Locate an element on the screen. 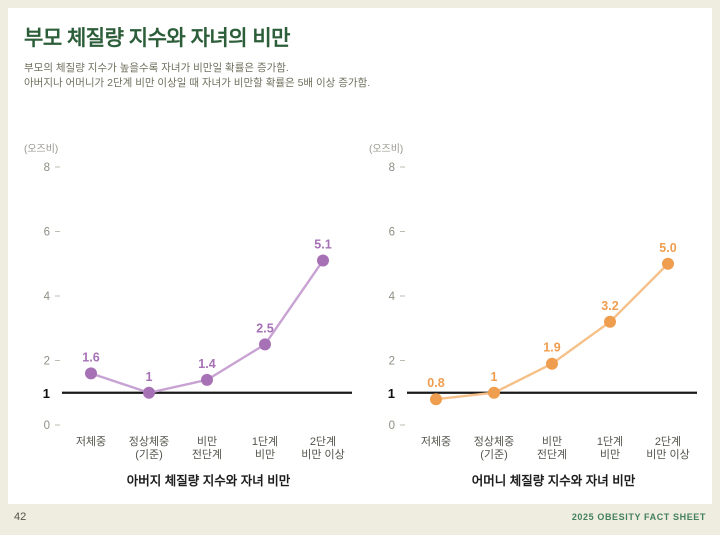 The height and width of the screenshot is (535, 720). footer-strip: 42 2025 OBESITY FACT SHEET is located at coordinates (360, 519).